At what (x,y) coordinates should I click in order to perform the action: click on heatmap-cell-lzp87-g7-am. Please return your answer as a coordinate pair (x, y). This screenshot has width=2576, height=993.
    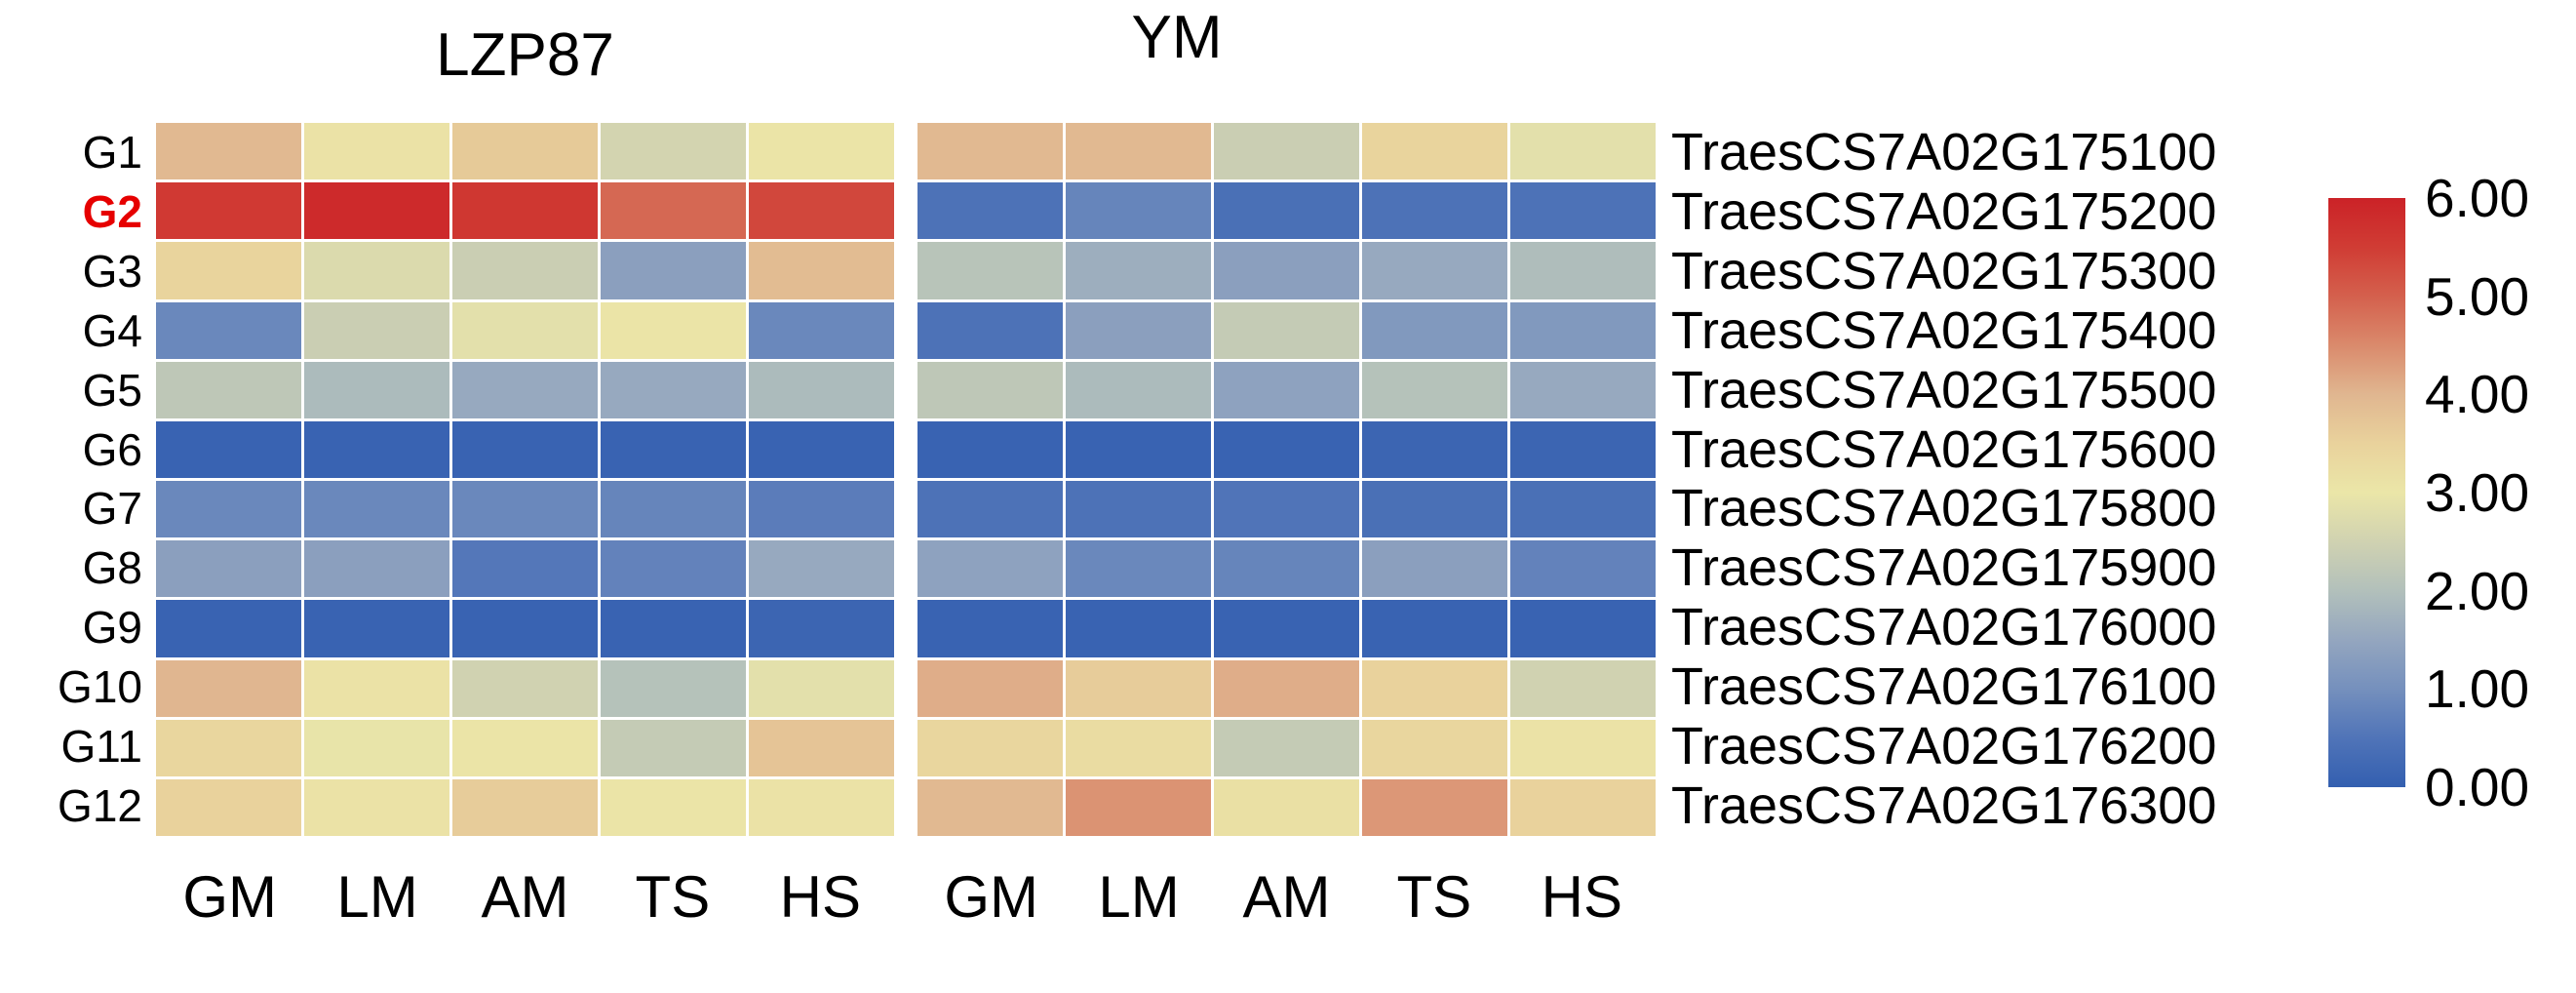
    Looking at the image, I should click on (525, 509).